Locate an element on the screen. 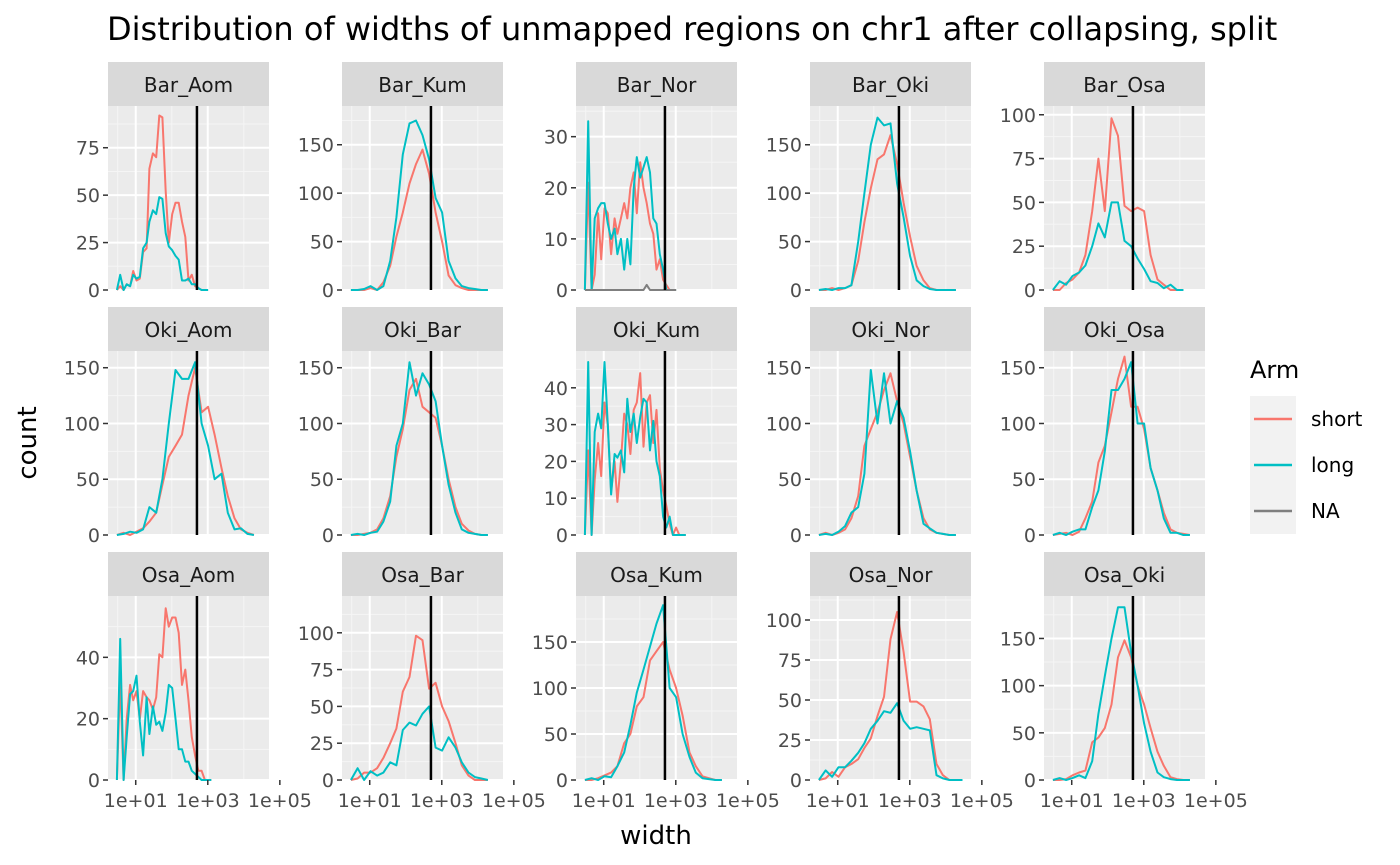  legend-label-long: long is located at coordinates (1332, 465).